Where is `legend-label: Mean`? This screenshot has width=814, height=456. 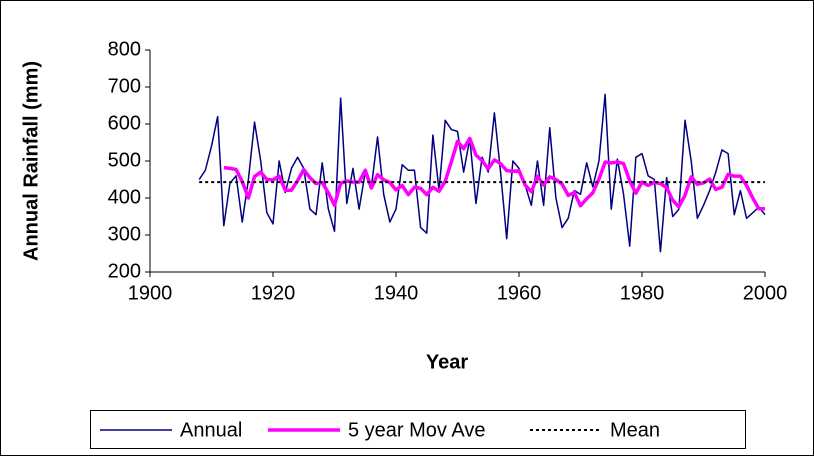
legend-label: Mean is located at coordinates (635, 430).